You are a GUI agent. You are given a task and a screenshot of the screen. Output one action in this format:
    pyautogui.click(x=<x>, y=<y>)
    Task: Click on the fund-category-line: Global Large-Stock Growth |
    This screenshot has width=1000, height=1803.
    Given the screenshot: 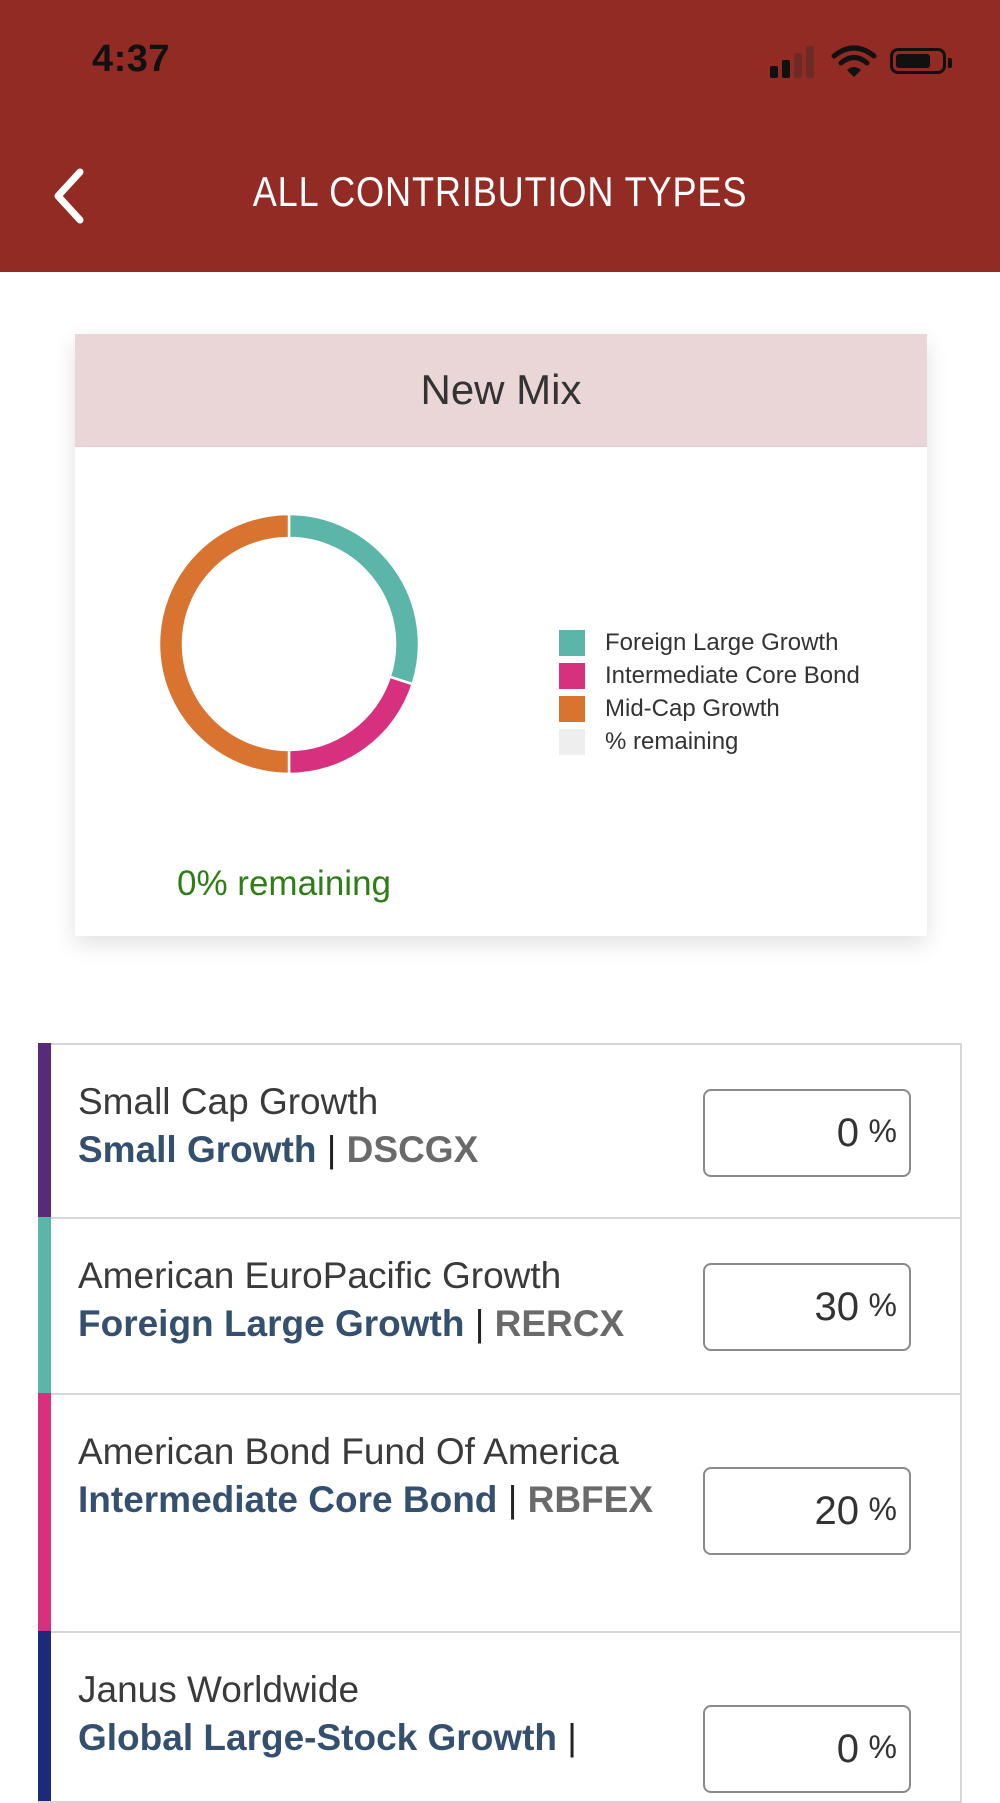 What is the action you would take?
    pyautogui.click(x=378, y=1738)
    